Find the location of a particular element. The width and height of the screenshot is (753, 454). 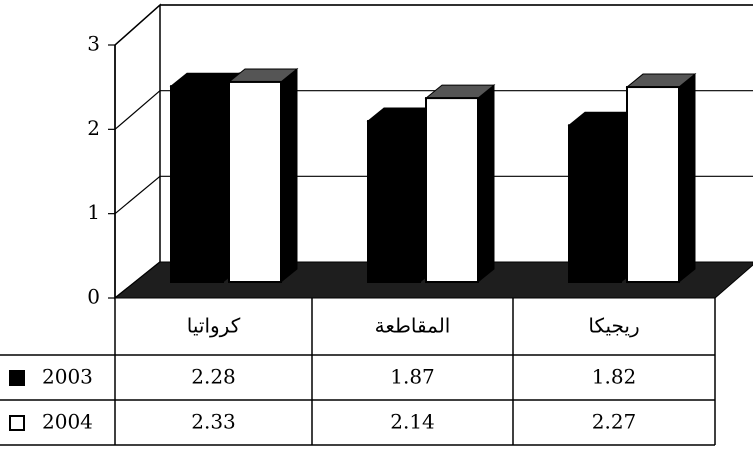

legend-label: 2003 is located at coordinates (67, 377).